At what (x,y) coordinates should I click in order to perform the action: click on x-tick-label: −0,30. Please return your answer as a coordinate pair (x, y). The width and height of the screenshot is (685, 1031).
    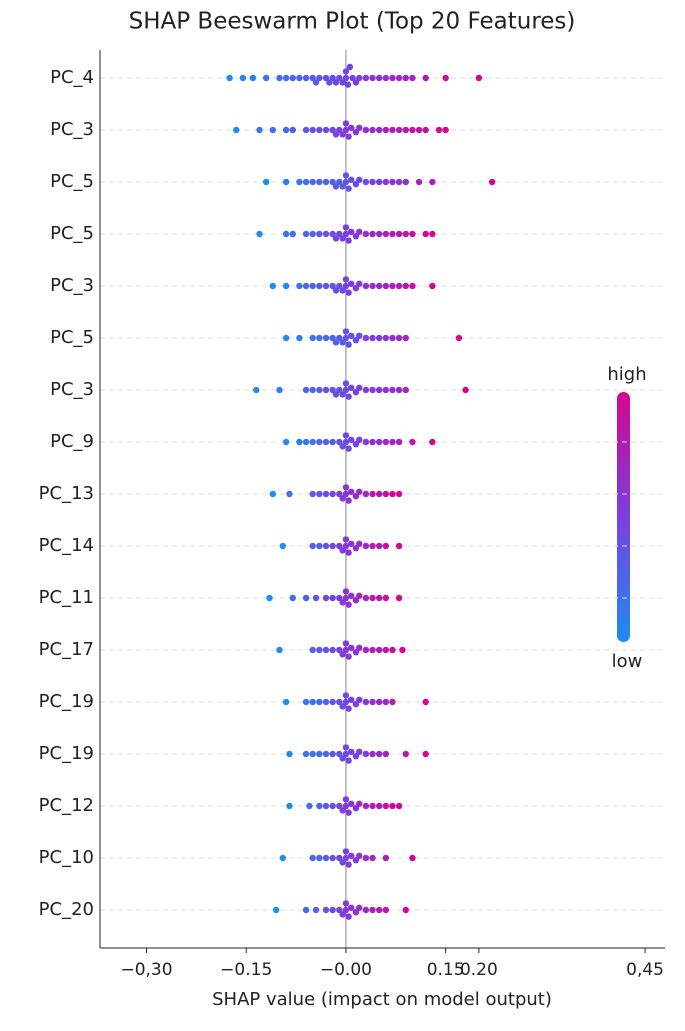
    Looking at the image, I should click on (146, 970).